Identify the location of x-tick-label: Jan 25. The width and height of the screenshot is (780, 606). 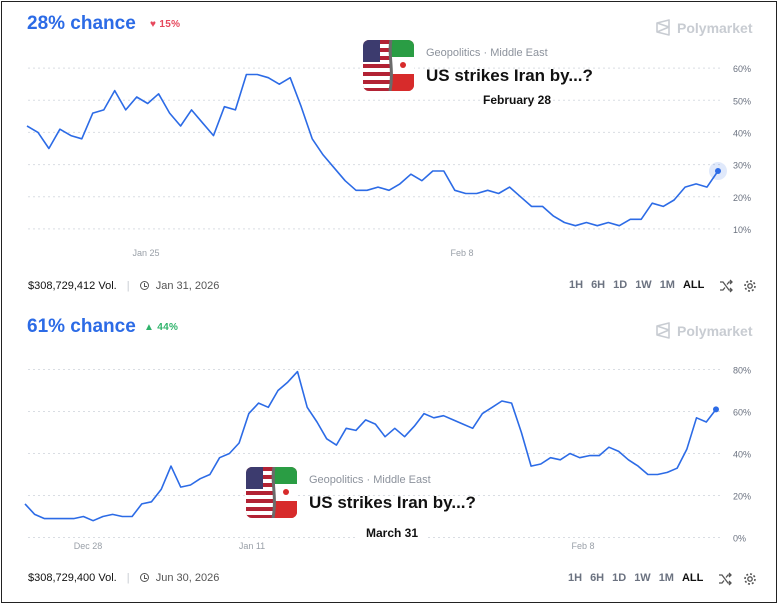
(145, 253).